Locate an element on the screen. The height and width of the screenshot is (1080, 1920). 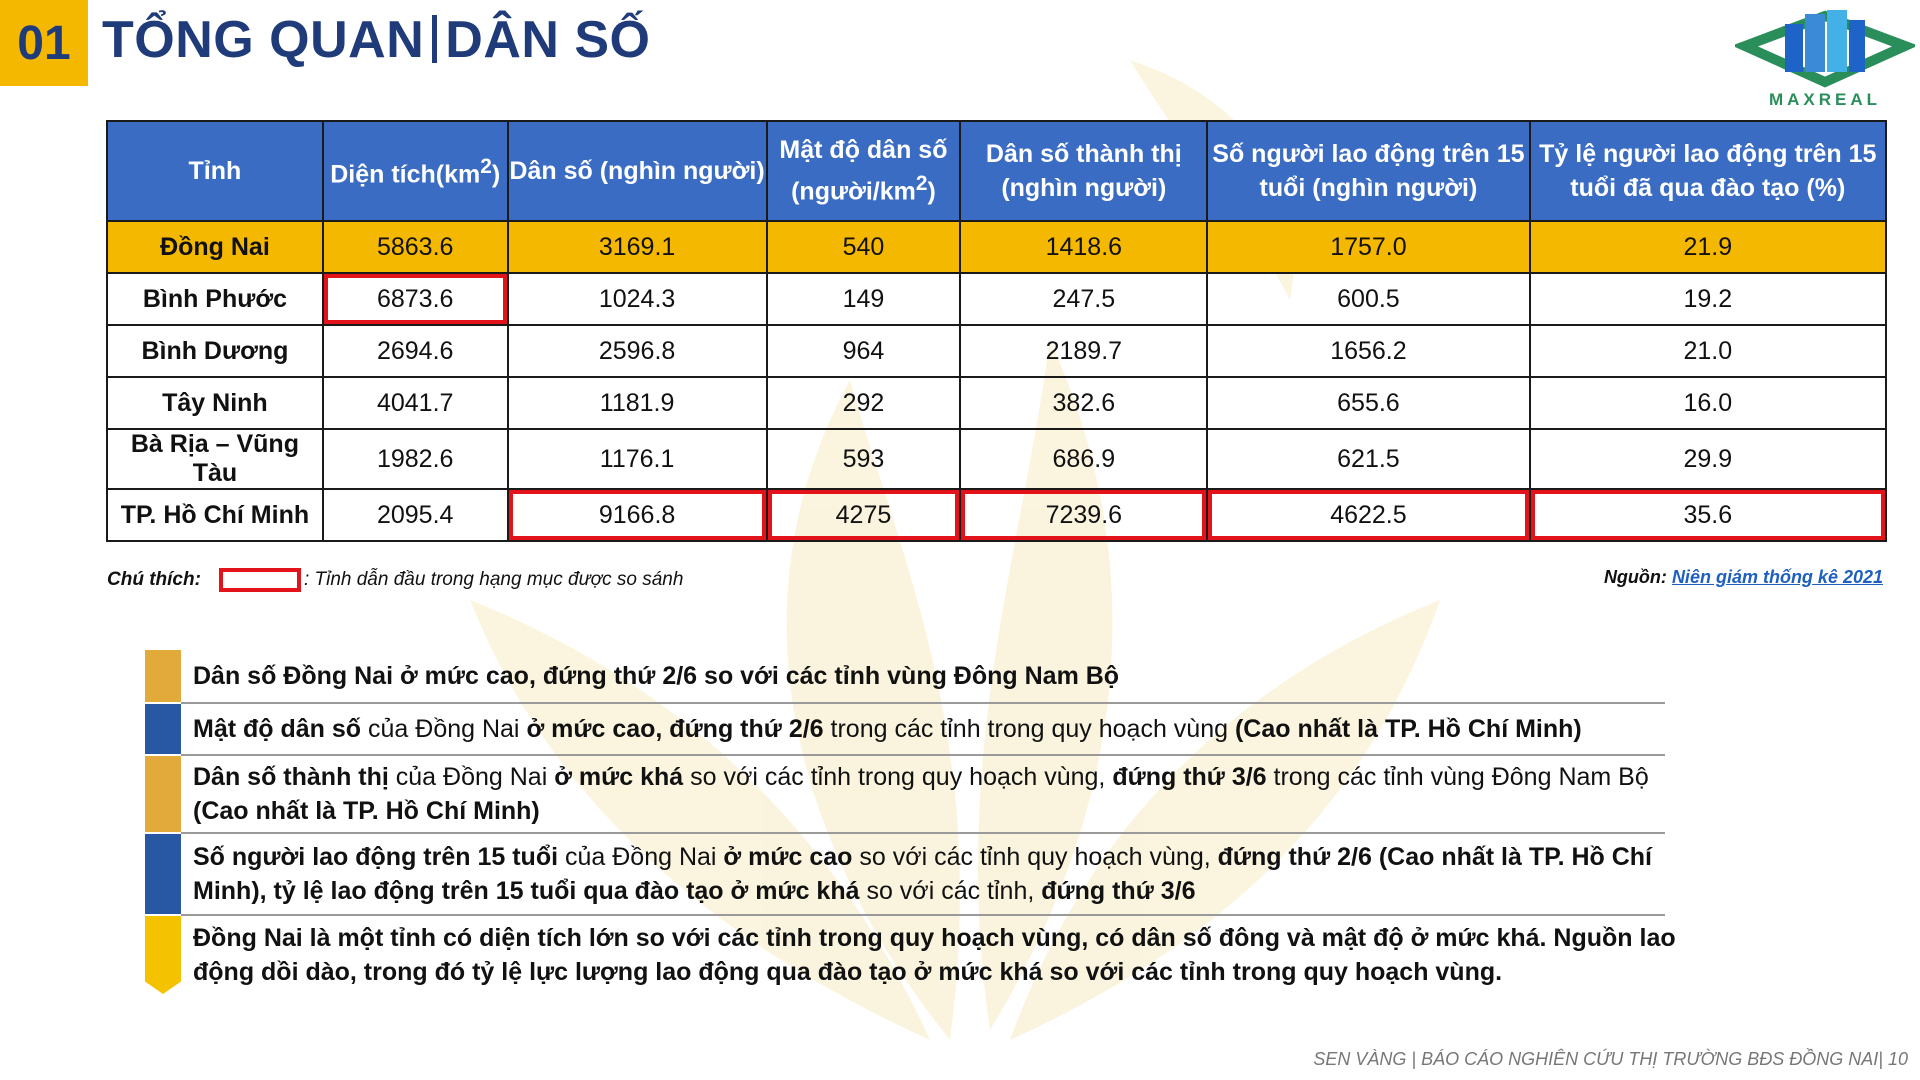
leader-cell-trained-labor-rate: 35.6 is located at coordinates (1708, 515).